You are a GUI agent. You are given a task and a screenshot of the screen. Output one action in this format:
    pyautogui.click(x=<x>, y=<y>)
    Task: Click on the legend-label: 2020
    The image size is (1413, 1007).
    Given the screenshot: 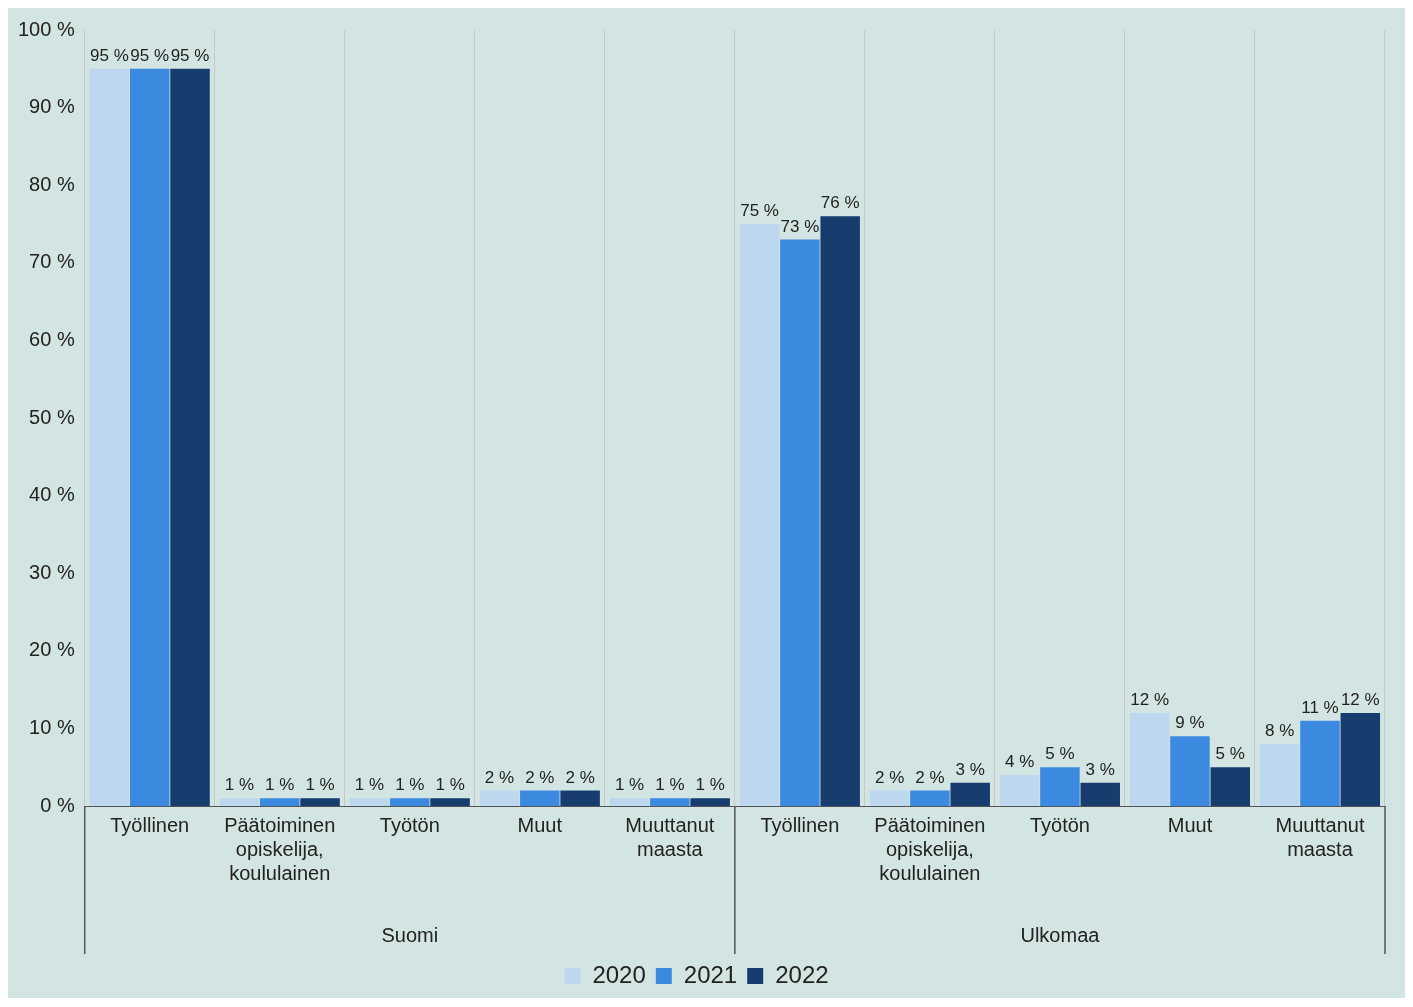 What is the action you would take?
    pyautogui.click(x=619, y=974)
    